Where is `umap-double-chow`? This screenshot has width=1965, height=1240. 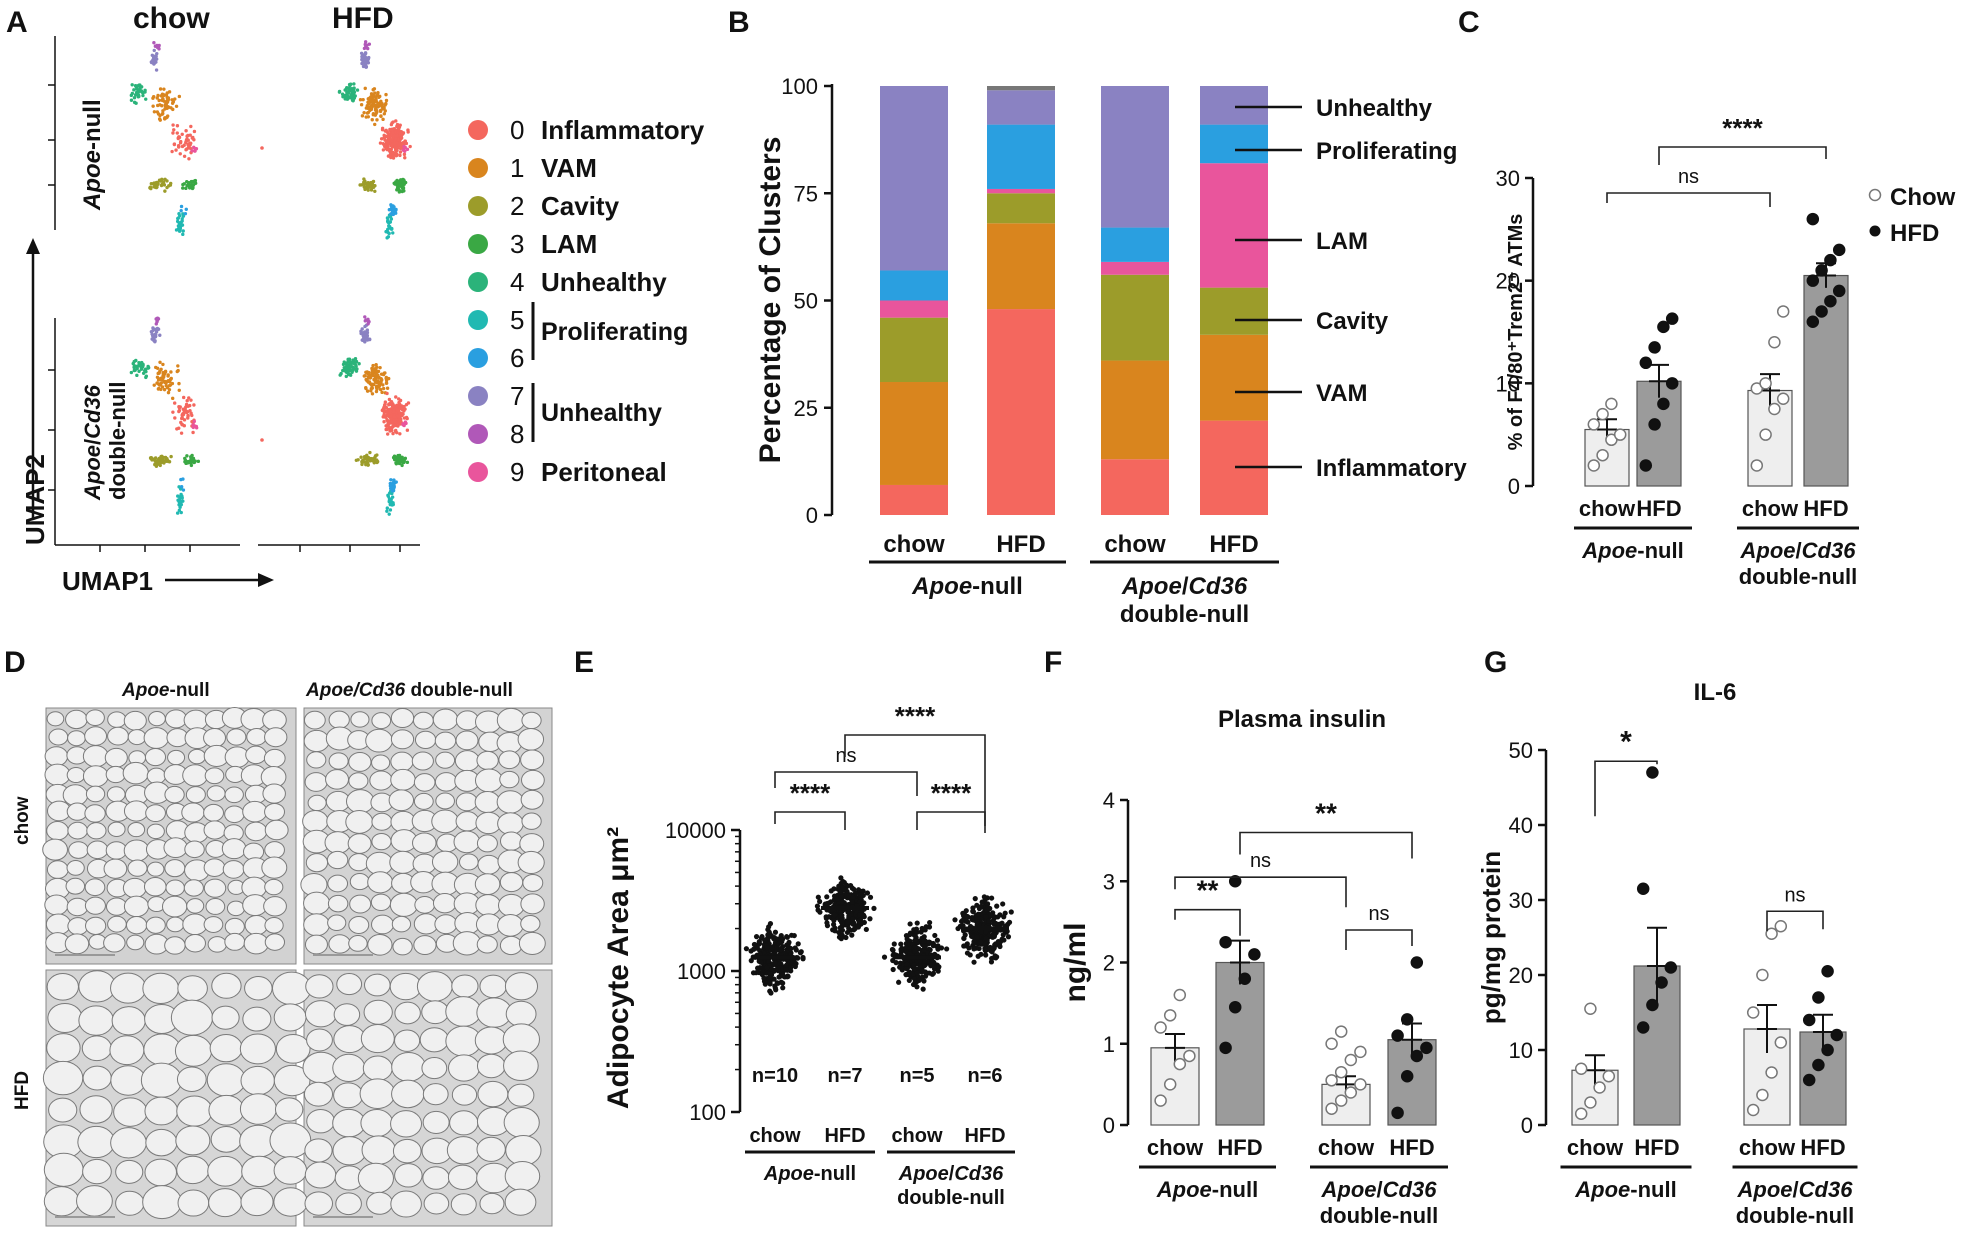
umap-double-chow is located at coordinates (165, 415).